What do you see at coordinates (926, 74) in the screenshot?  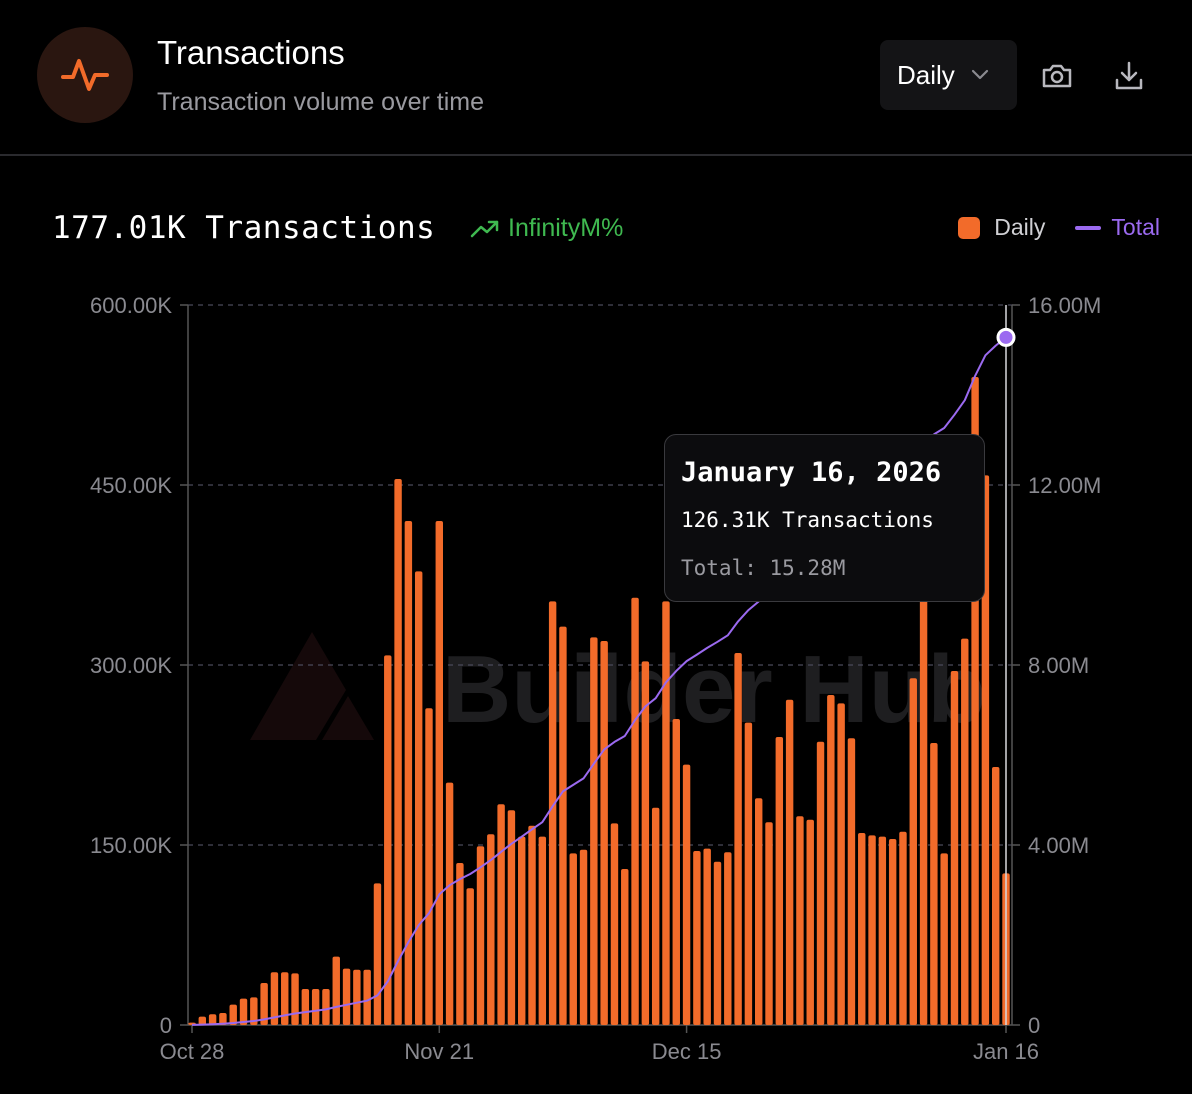 I see `period-select-label: Daily` at bounding box center [926, 74].